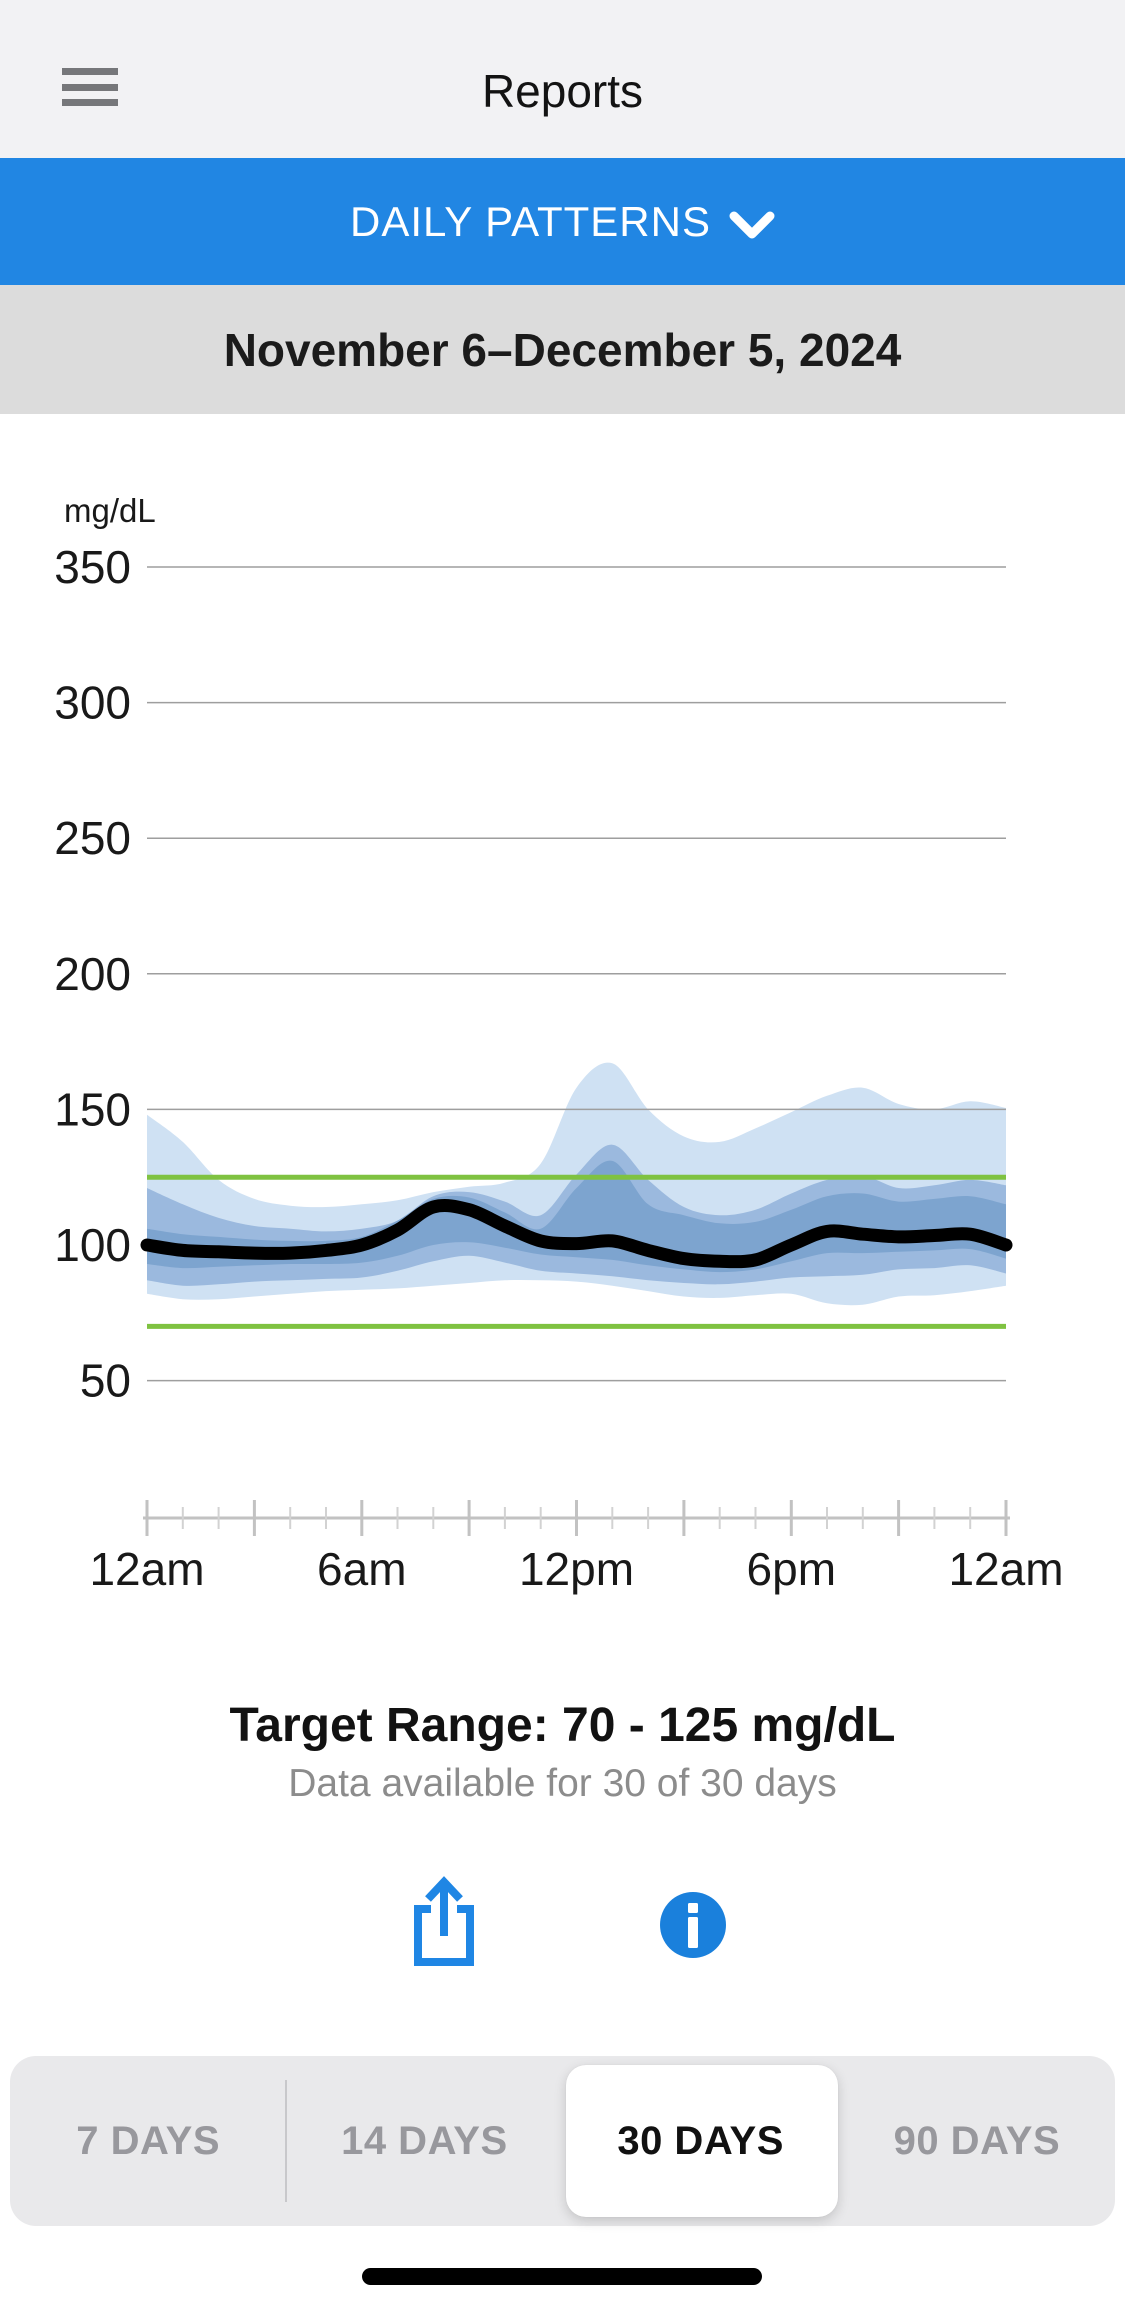 This screenshot has width=1125, height=2309. Describe the element at coordinates (562, 1725) in the screenshot. I see `target-range-label: Target Range: 70 - 125 mg/dL` at that location.